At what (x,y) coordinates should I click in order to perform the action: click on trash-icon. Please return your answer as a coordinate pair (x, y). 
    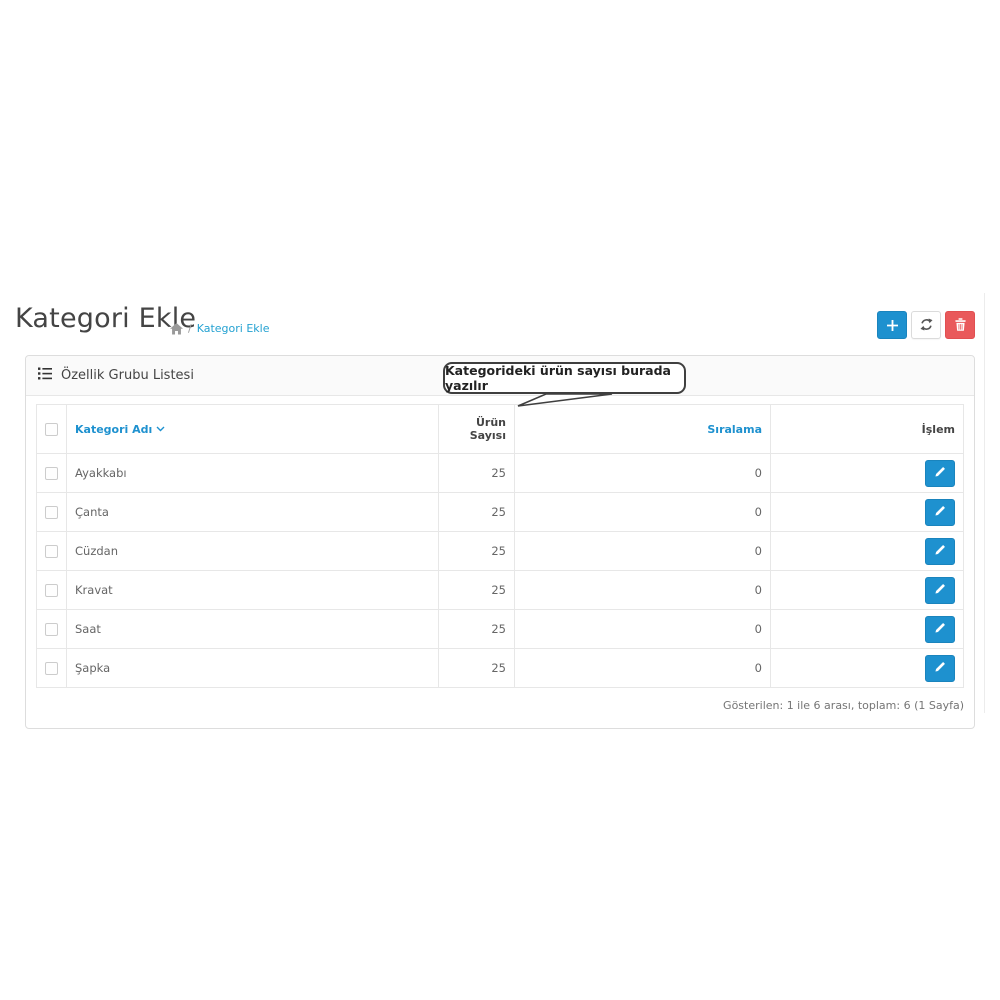
    Looking at the image, I should click on (960, 325).